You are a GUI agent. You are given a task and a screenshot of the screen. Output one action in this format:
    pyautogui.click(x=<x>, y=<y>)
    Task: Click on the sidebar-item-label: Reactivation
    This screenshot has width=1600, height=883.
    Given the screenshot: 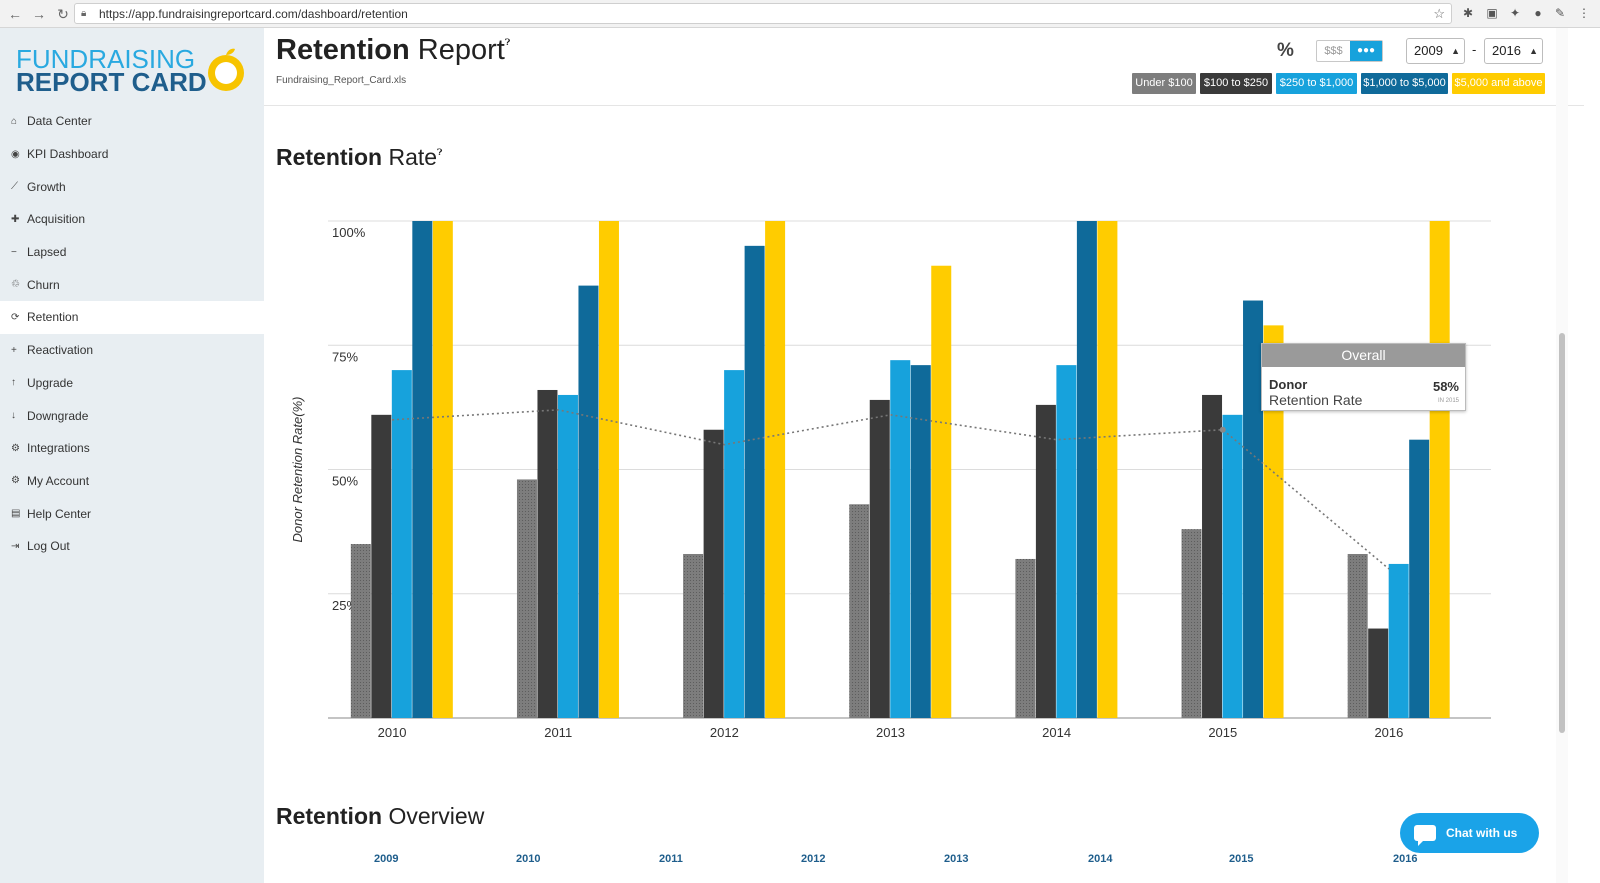 What is the action you would take?
    pyautogui.click(x=60, y=350)
    